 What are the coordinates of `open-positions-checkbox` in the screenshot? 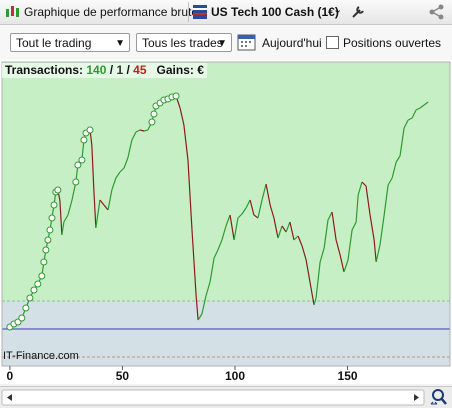 It's located at (332, 42).